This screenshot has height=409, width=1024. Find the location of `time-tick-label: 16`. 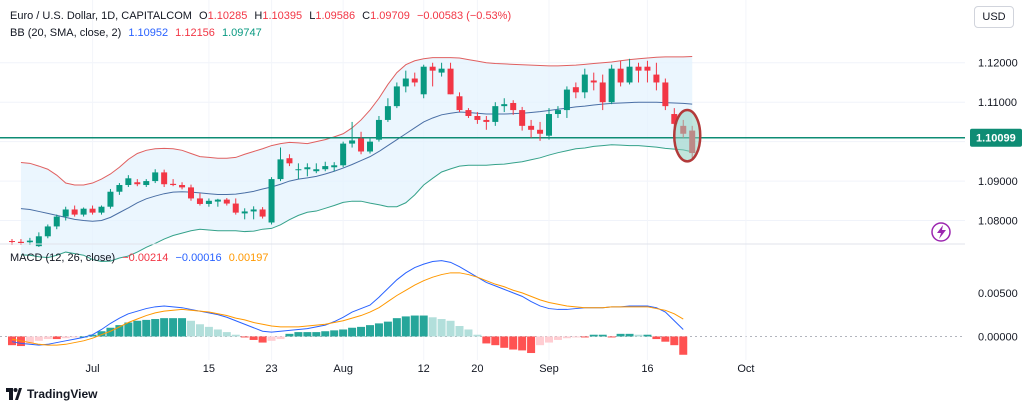

time-tick-label: 16 is located at coordinates (647, 369).